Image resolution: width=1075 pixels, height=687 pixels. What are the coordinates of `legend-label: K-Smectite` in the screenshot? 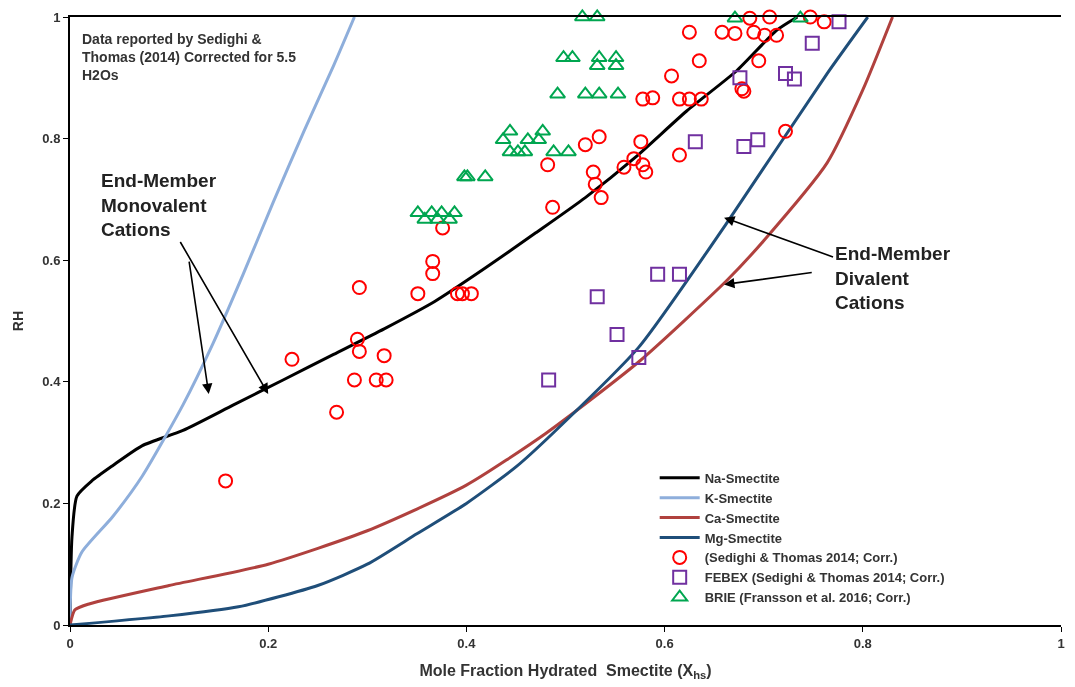 It's located at (738, 498).